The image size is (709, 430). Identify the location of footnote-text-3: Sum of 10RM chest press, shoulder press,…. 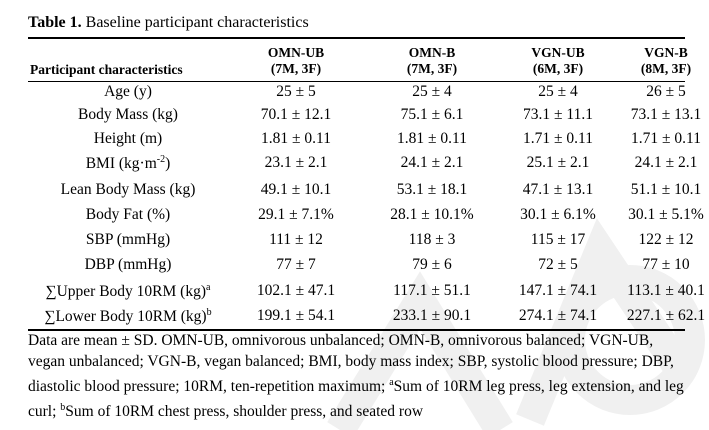
(244, 412).